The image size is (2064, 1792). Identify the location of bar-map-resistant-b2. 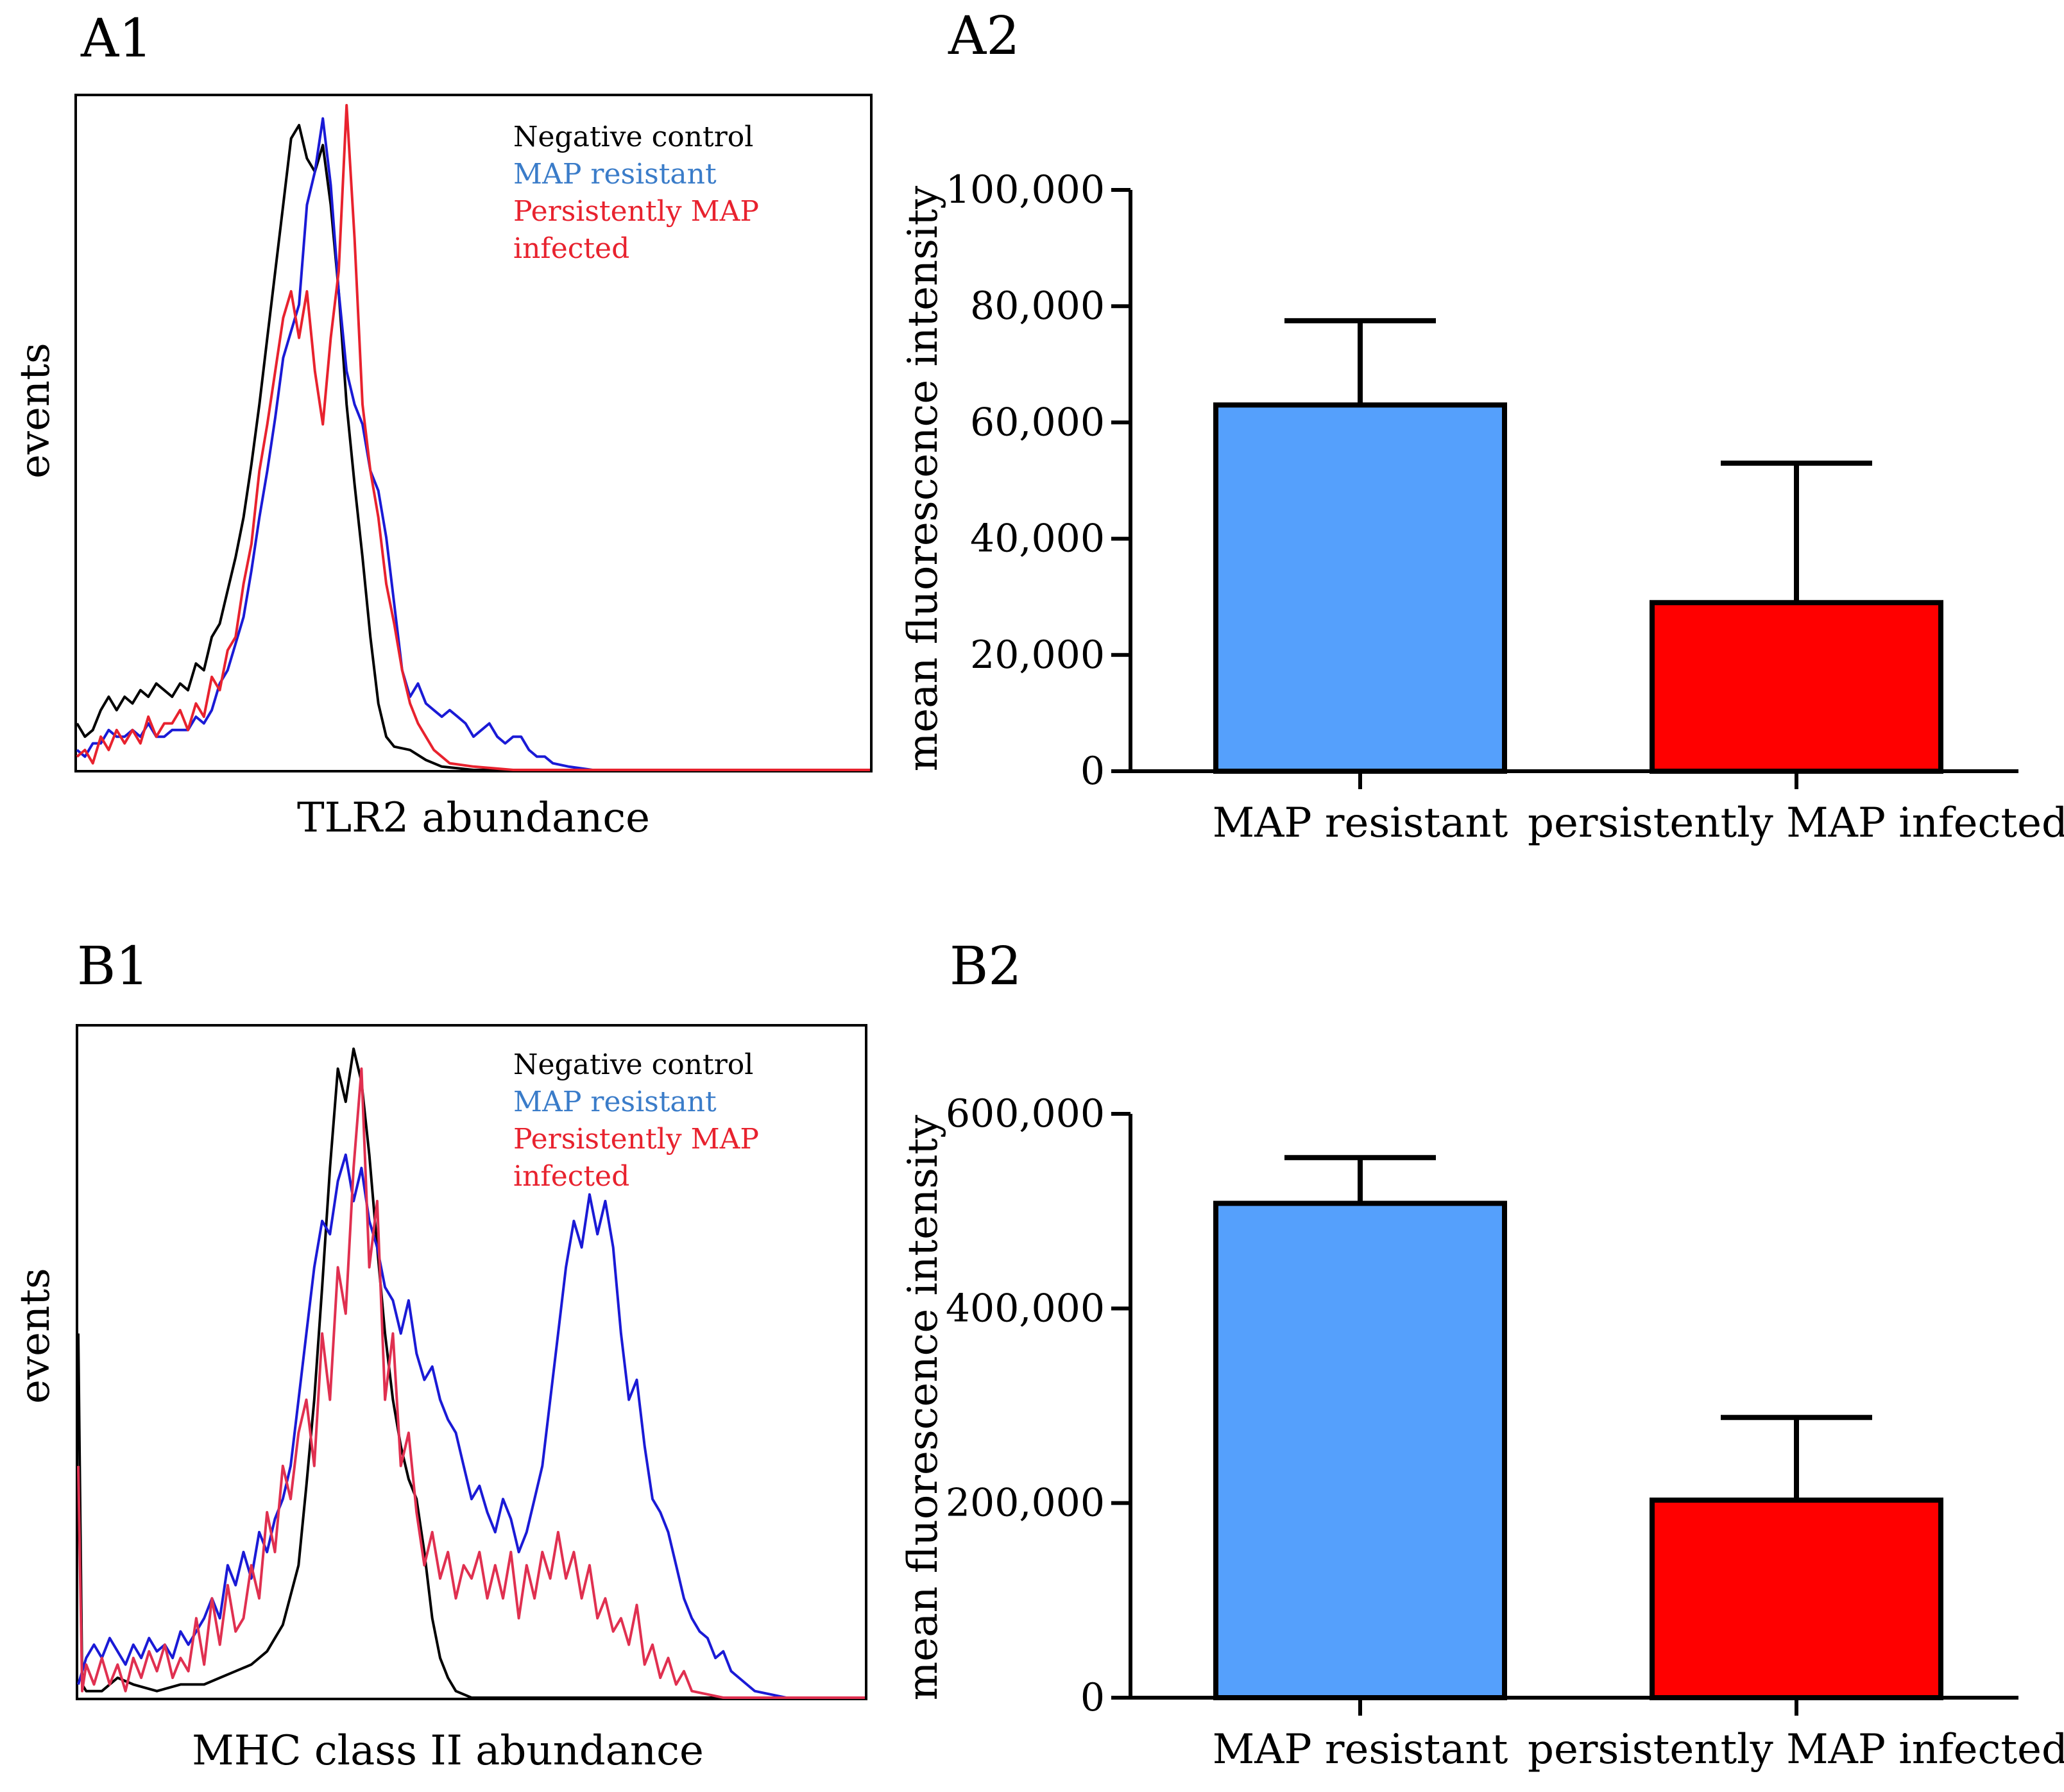
(1360, 1450).